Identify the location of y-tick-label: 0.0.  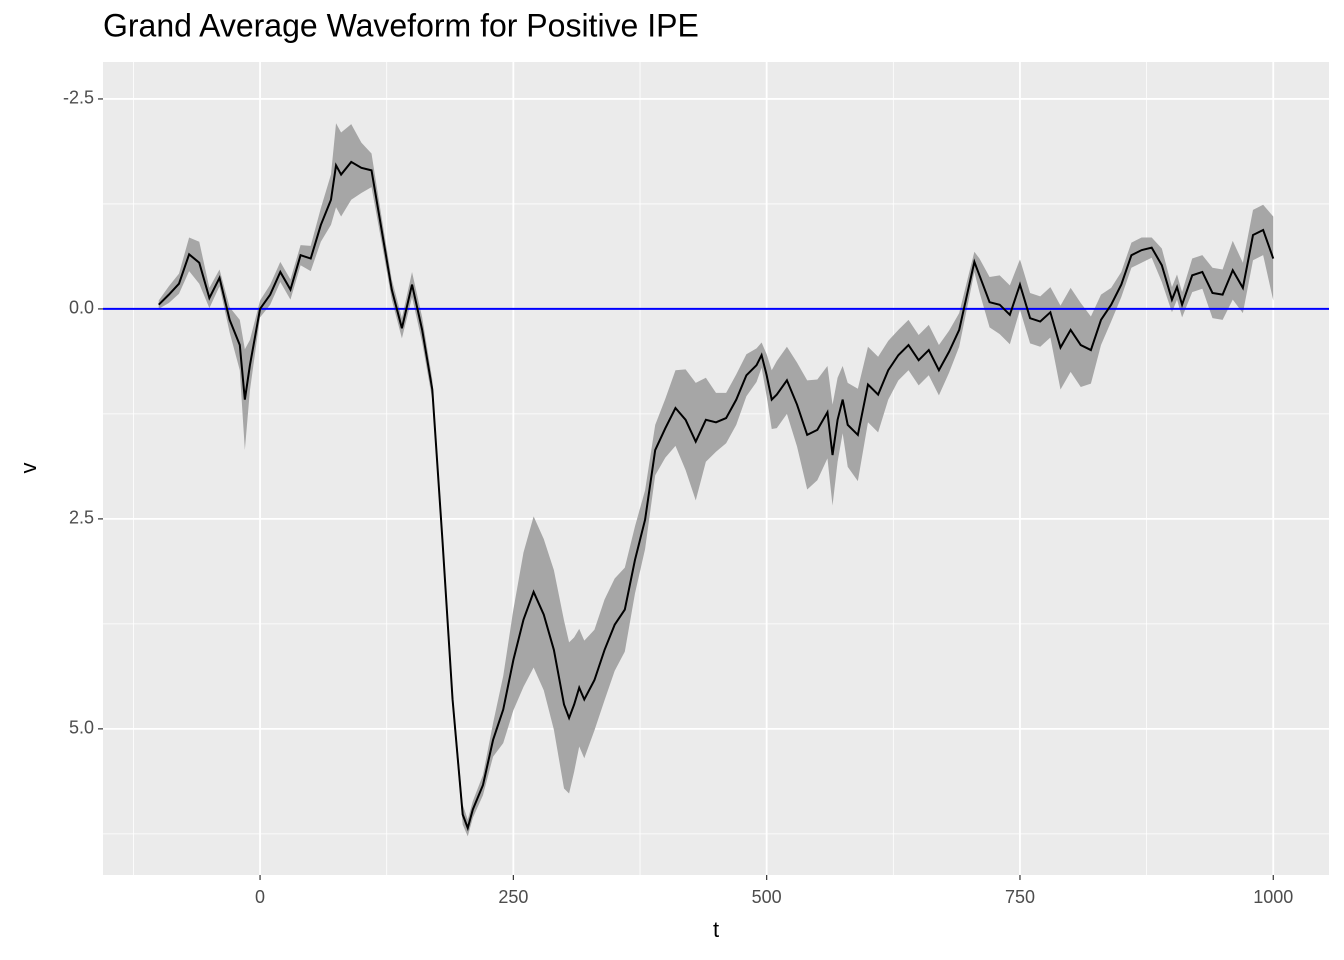
(81, 308).